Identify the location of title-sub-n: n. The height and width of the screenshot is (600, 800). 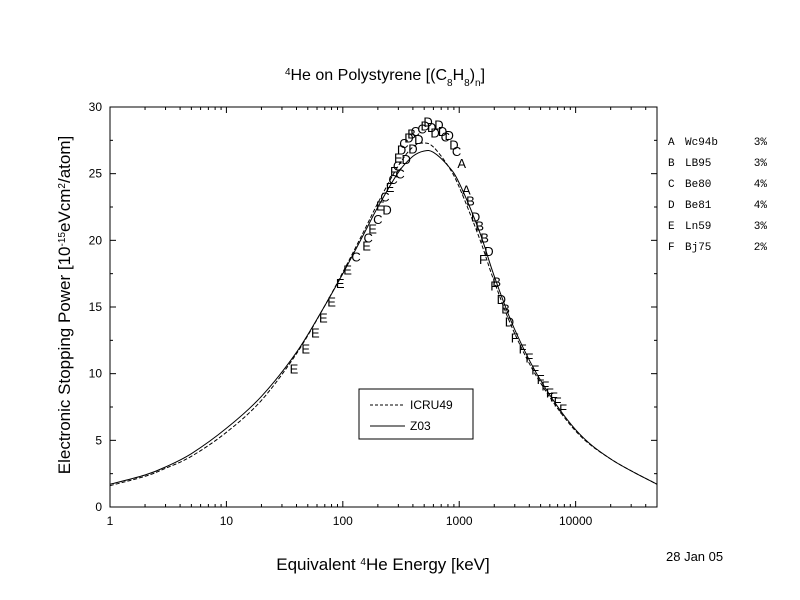
(478, 83).